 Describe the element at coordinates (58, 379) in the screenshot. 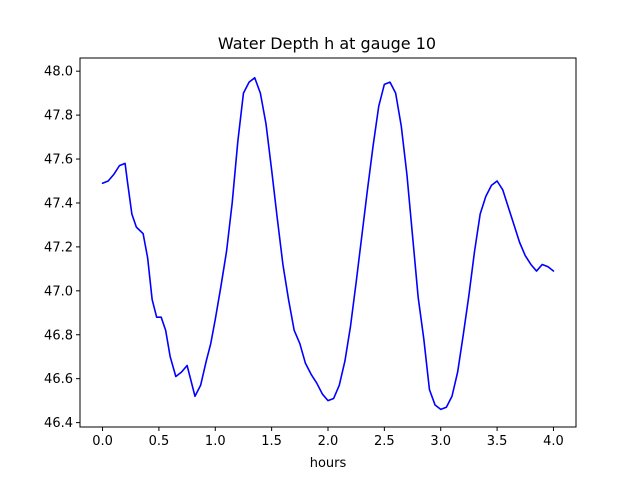

I see `y-tick-label: 46.6` at that location.